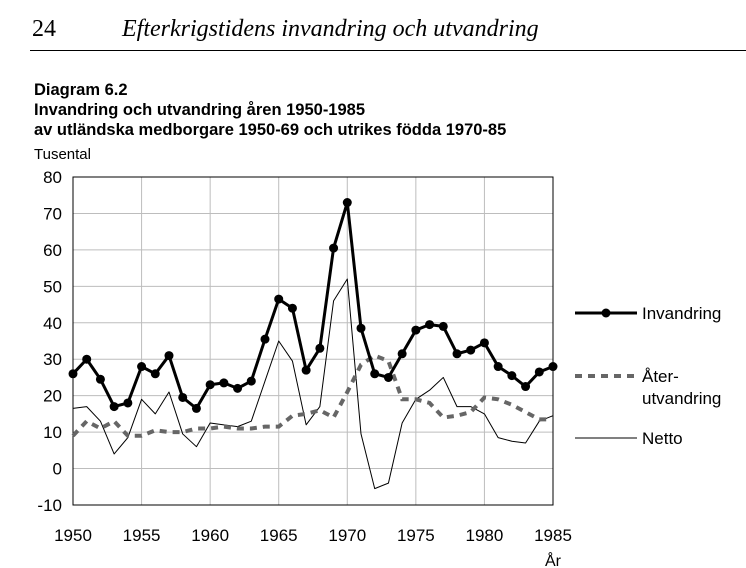 The width and height of the screenshot is (746, 568). Describe the element at coordinates (347, 535) in the screenshot. I see `x-tick-label: 1970` at that location.